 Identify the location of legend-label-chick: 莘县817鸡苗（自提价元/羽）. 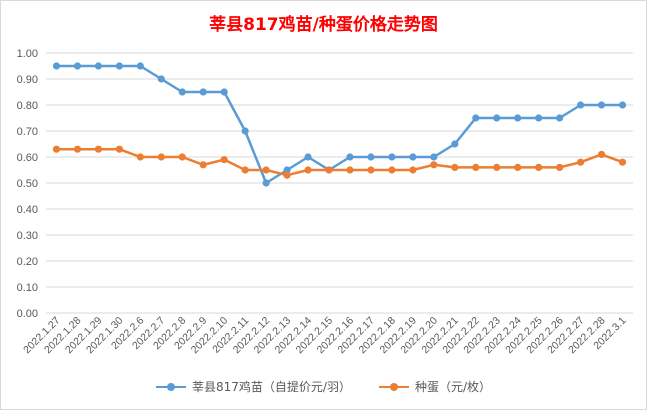
(271, 387).